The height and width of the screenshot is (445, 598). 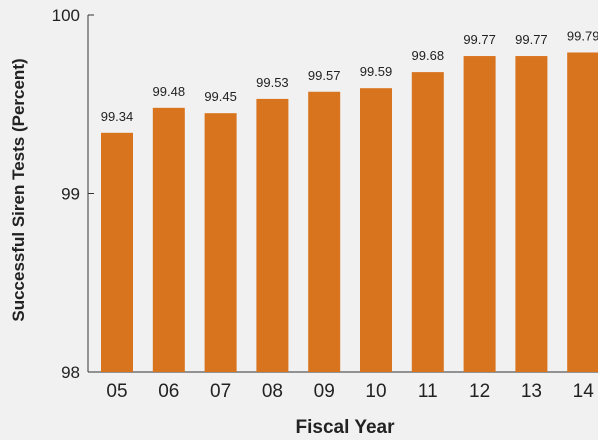 What do you see at coordinates (324, 75) in the screenshot?
I see `bar-value-label: 99.57` at bounding box center [324, 75].